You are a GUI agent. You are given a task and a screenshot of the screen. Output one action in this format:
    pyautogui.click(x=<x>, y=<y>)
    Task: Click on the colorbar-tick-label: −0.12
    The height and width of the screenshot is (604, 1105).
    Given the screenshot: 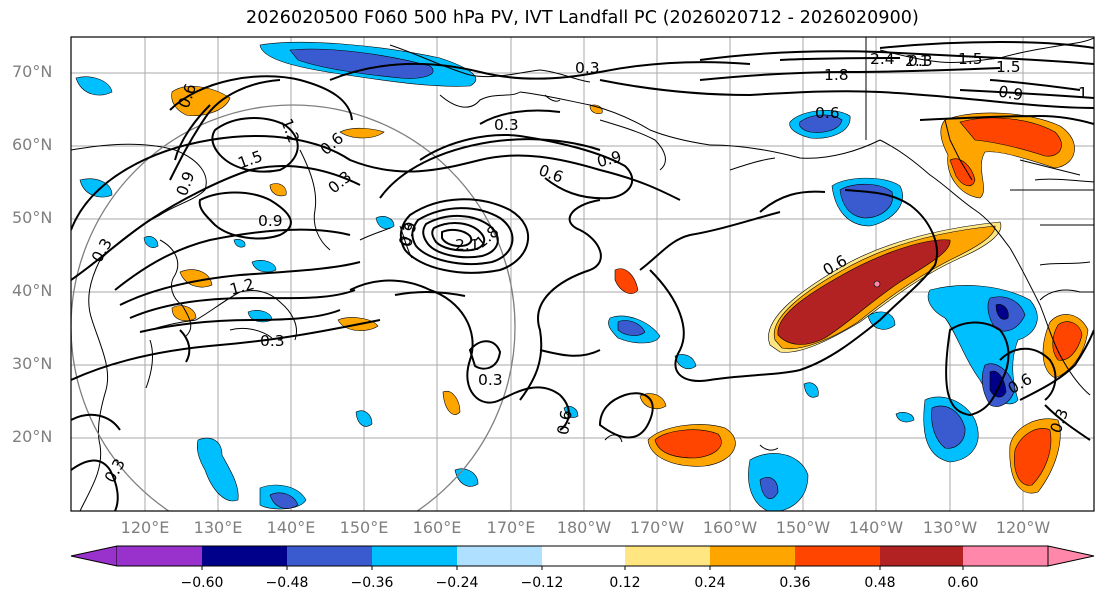 What is the action you would take?
    pyautogui.click(x=542, y=583)
    